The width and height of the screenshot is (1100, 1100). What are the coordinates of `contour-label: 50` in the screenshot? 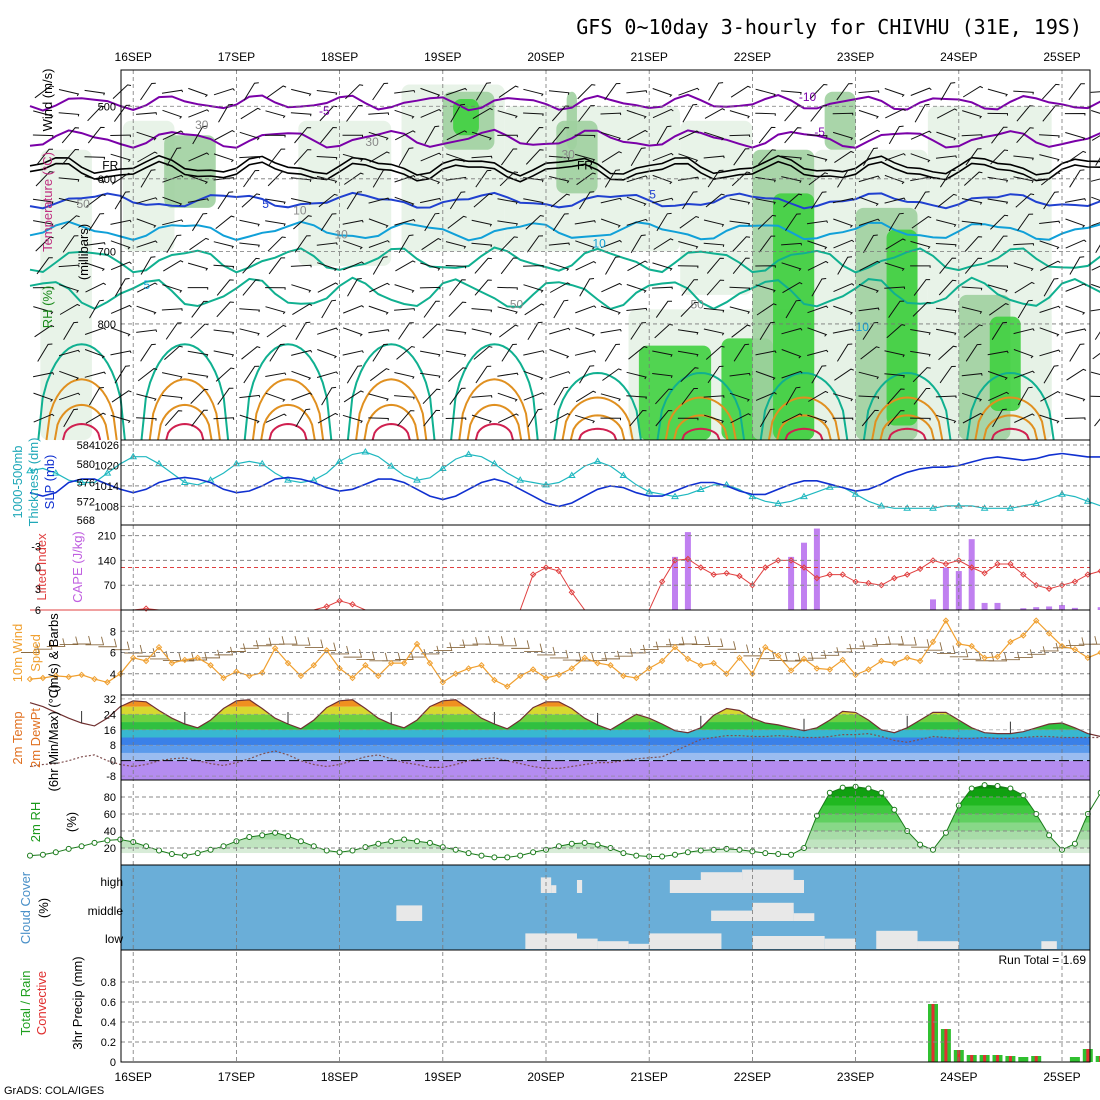 It's located at (517, 305).